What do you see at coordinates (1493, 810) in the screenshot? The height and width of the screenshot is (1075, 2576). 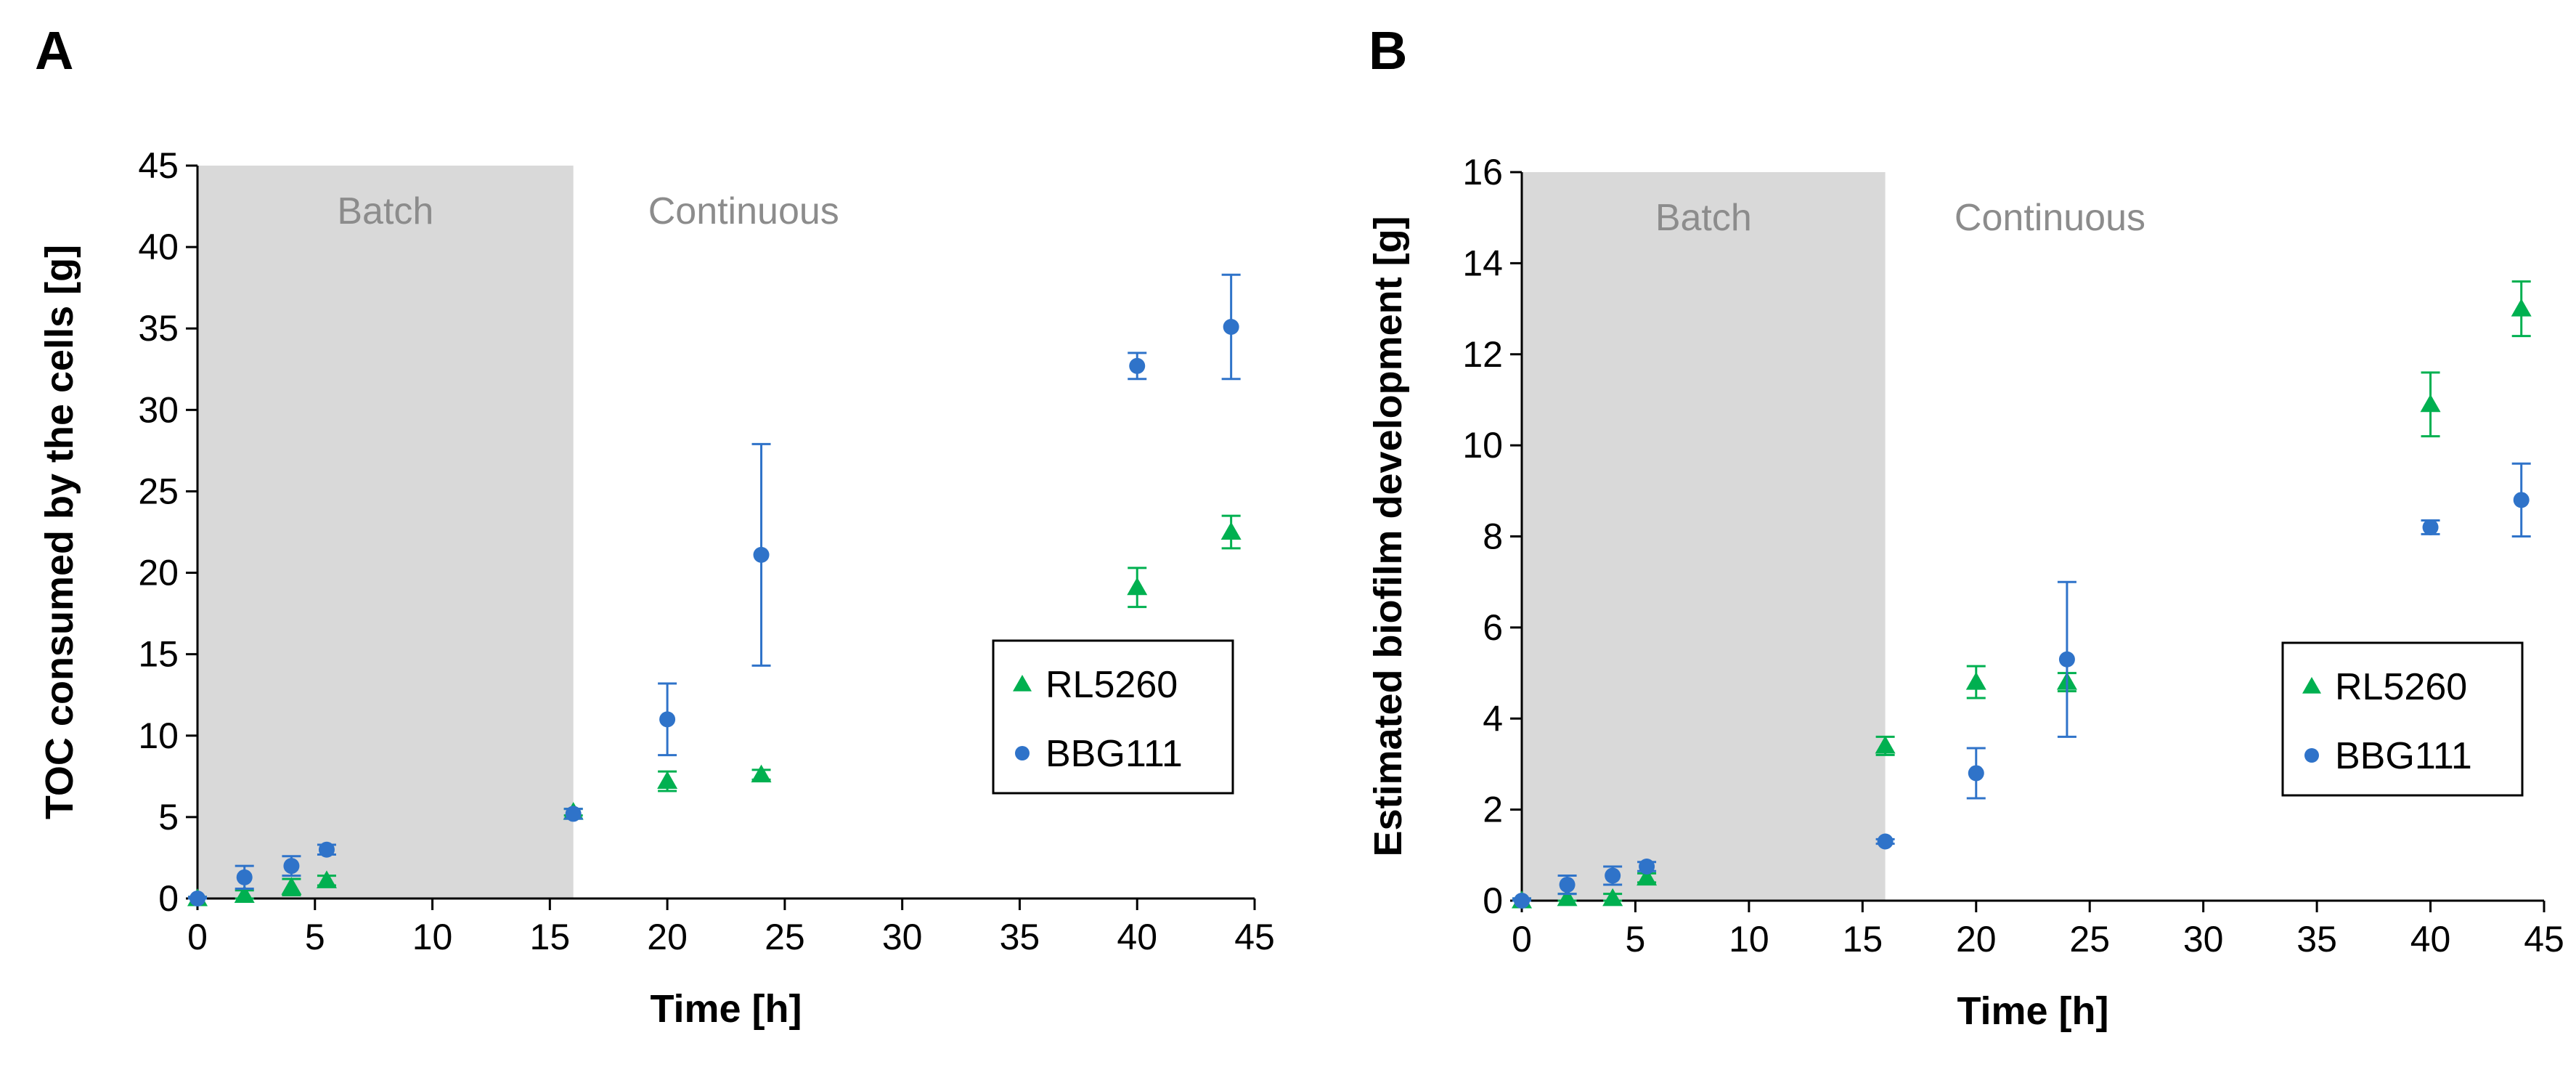 I see `y-tick-label: 2` at bounding box center [1493, 810].